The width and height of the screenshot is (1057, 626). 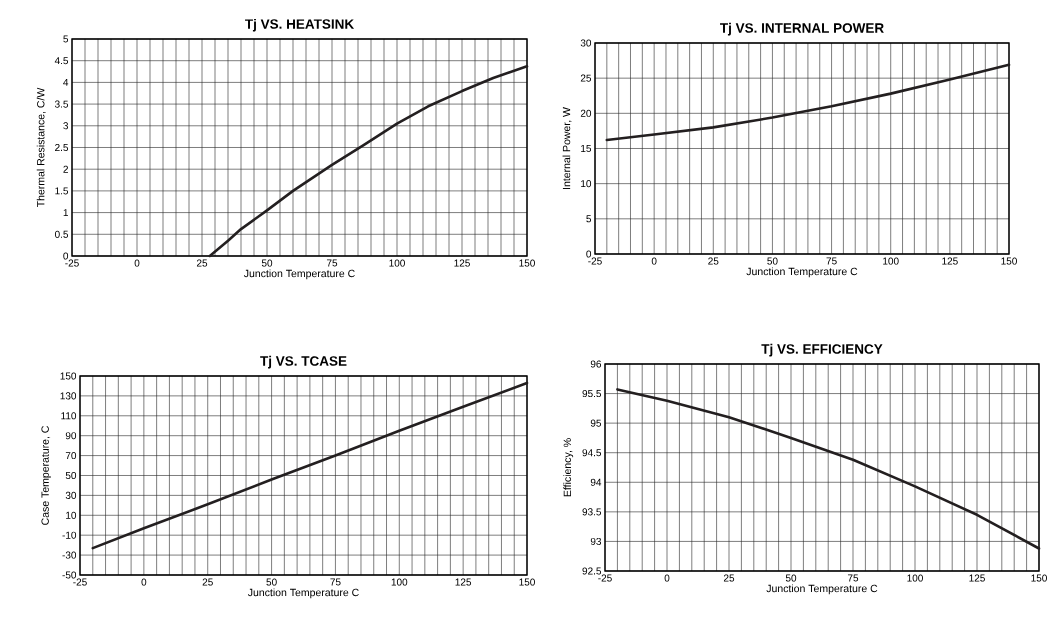 What do you see at coordinates (62, 191) in the screenshot?
I see `y-tick-label: 1.5` at bounding box center [62, 191].